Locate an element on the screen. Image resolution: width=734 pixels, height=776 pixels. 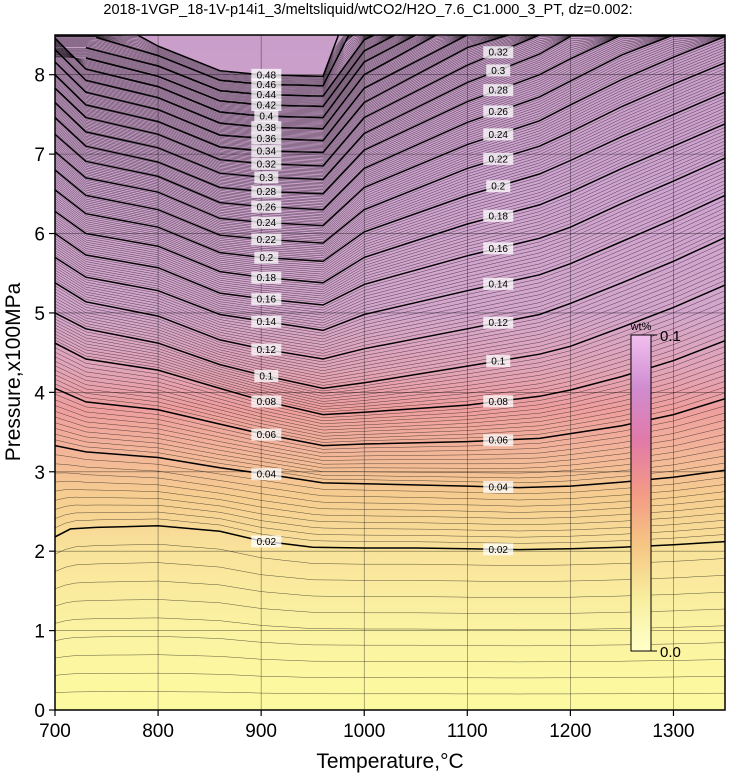
contour-label-text: 0.44 is located at coordinates (267, 95).